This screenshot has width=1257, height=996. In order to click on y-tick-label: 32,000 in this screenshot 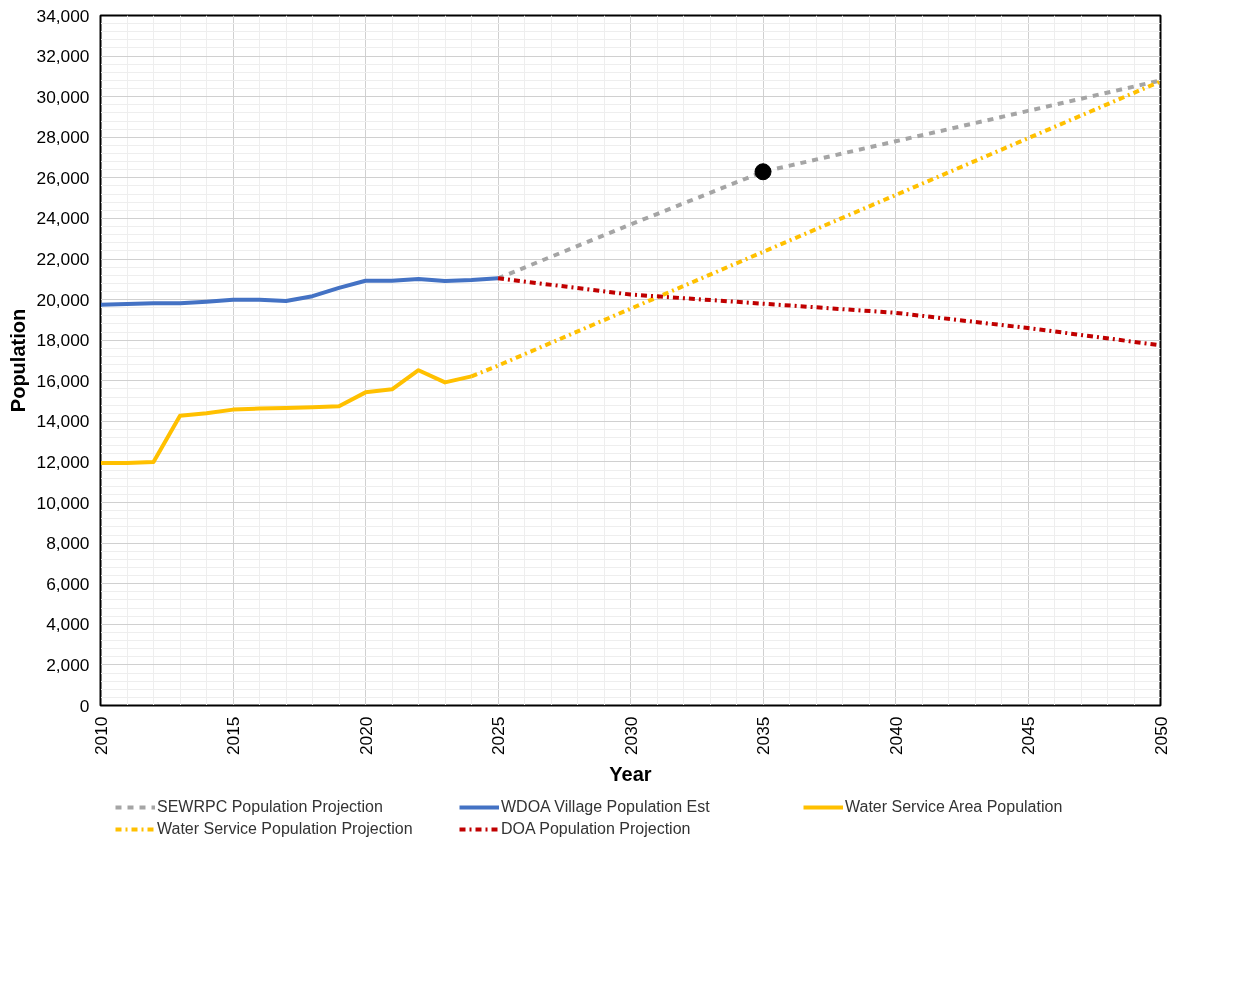, I will do `click(63, 56)`.